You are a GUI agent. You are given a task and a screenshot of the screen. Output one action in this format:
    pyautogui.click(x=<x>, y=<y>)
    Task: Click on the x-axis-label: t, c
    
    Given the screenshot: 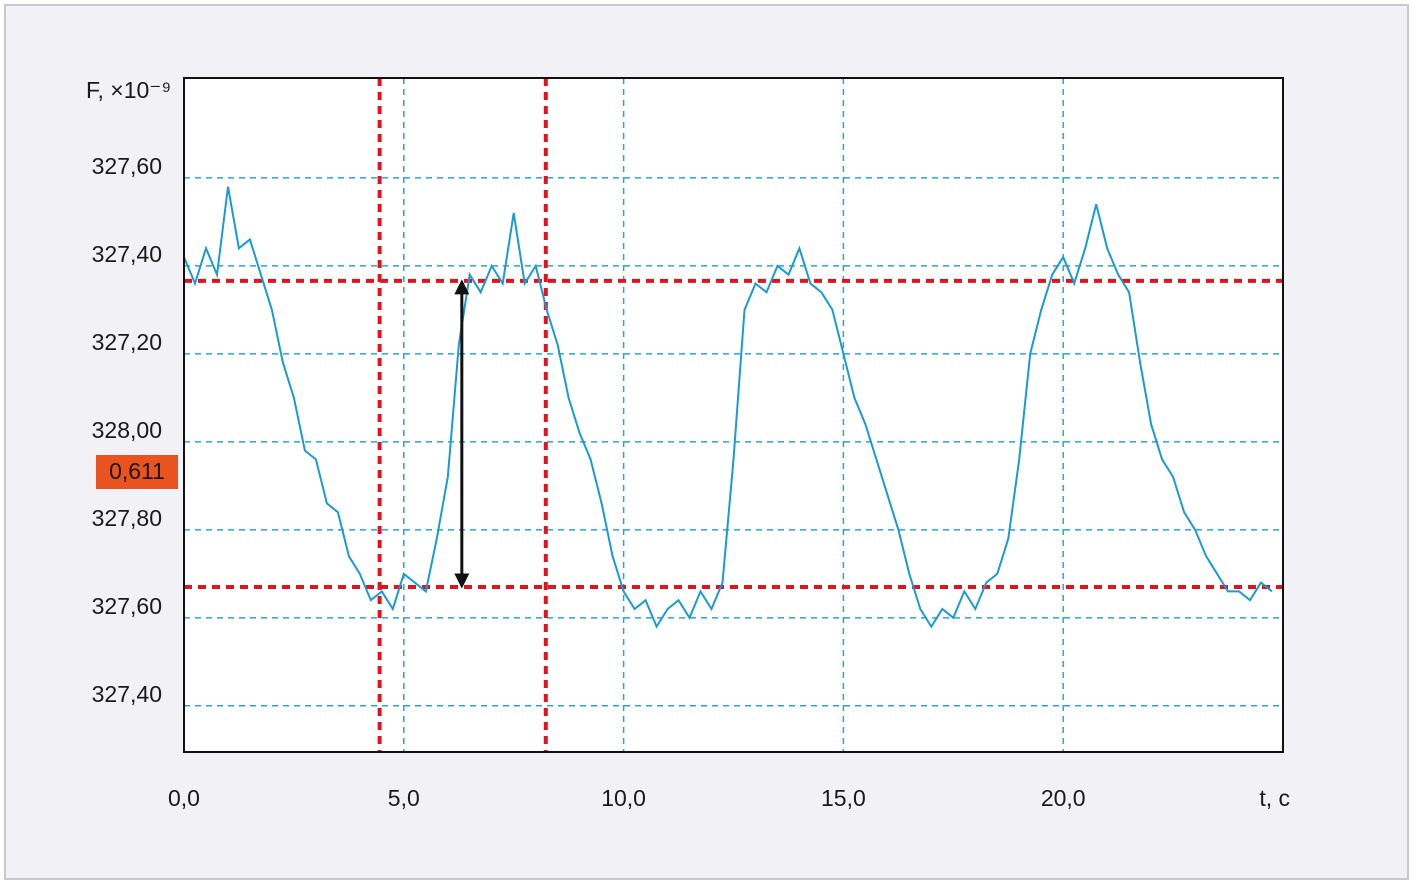 What is the action you would take?
    pyautogui.click(x=1274, y=798)
    